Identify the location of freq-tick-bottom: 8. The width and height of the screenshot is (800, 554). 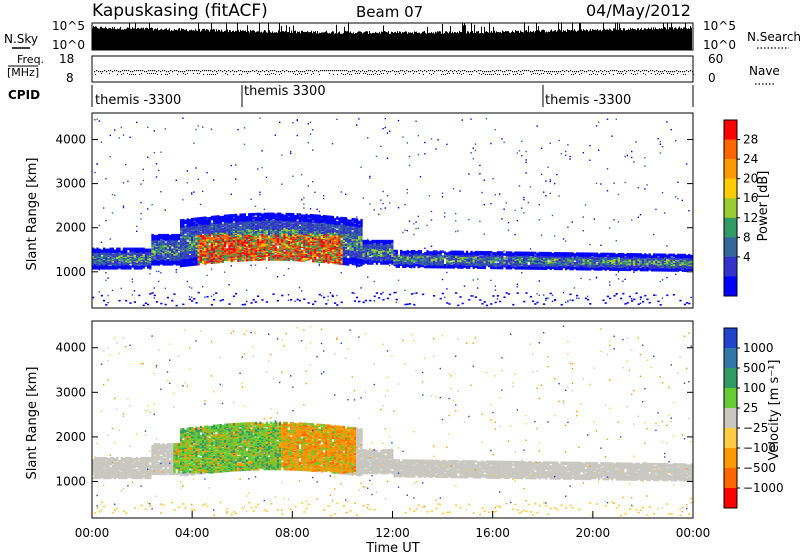
(70, 78).